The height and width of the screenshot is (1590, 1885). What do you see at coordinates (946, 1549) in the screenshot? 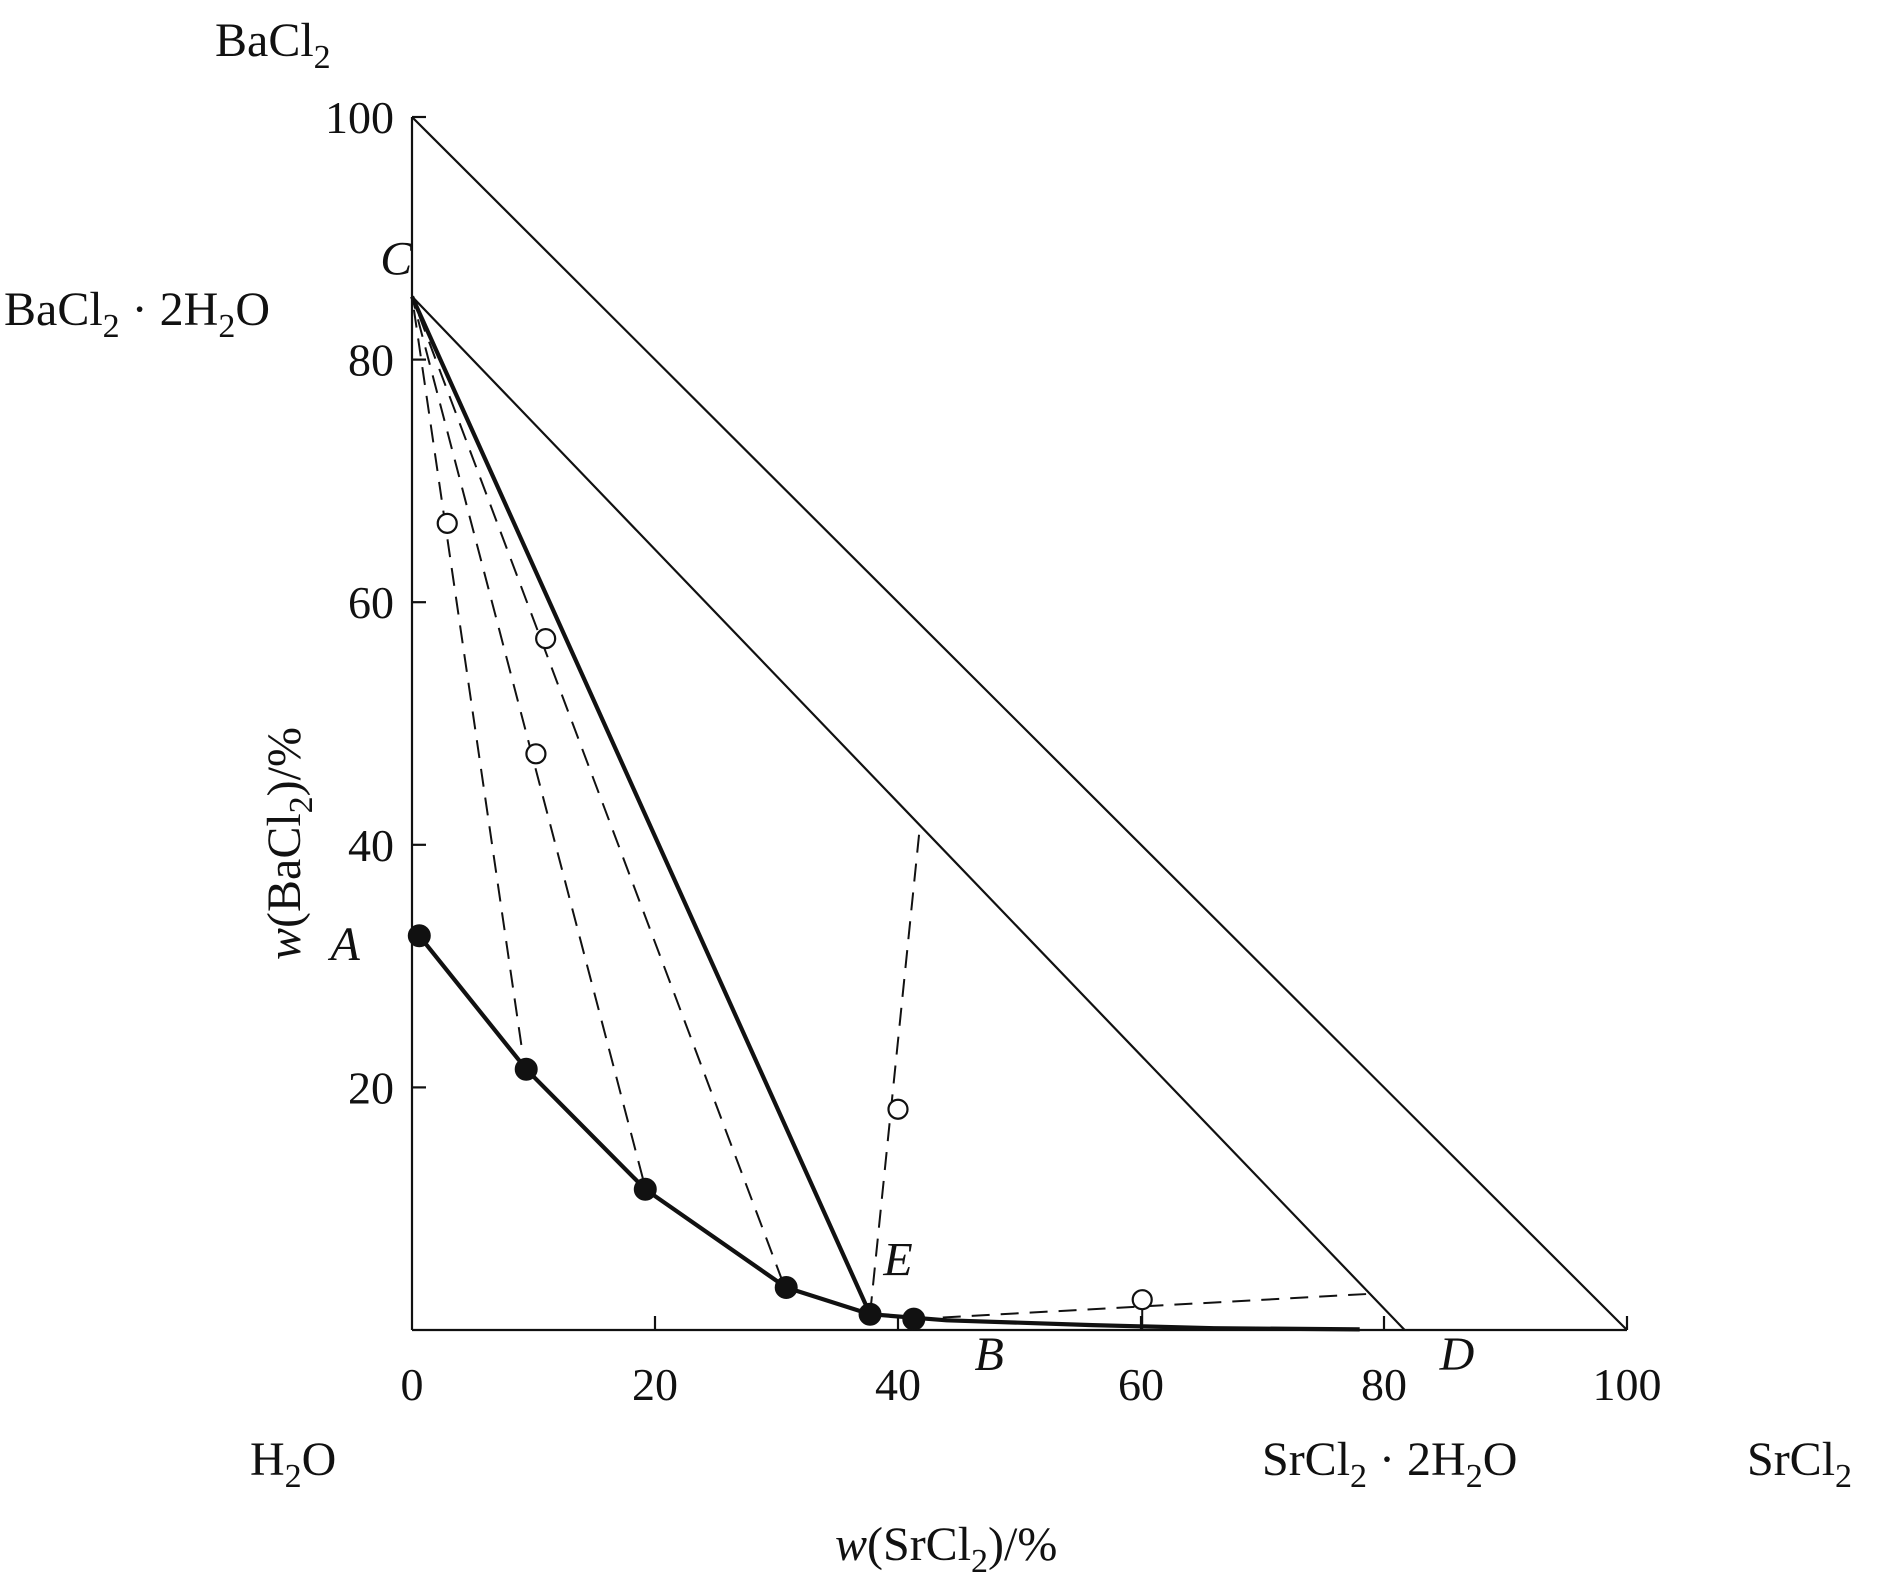
I see `x-axis-label: w(SrCl2)/%` at bounding box center [946, 1549].